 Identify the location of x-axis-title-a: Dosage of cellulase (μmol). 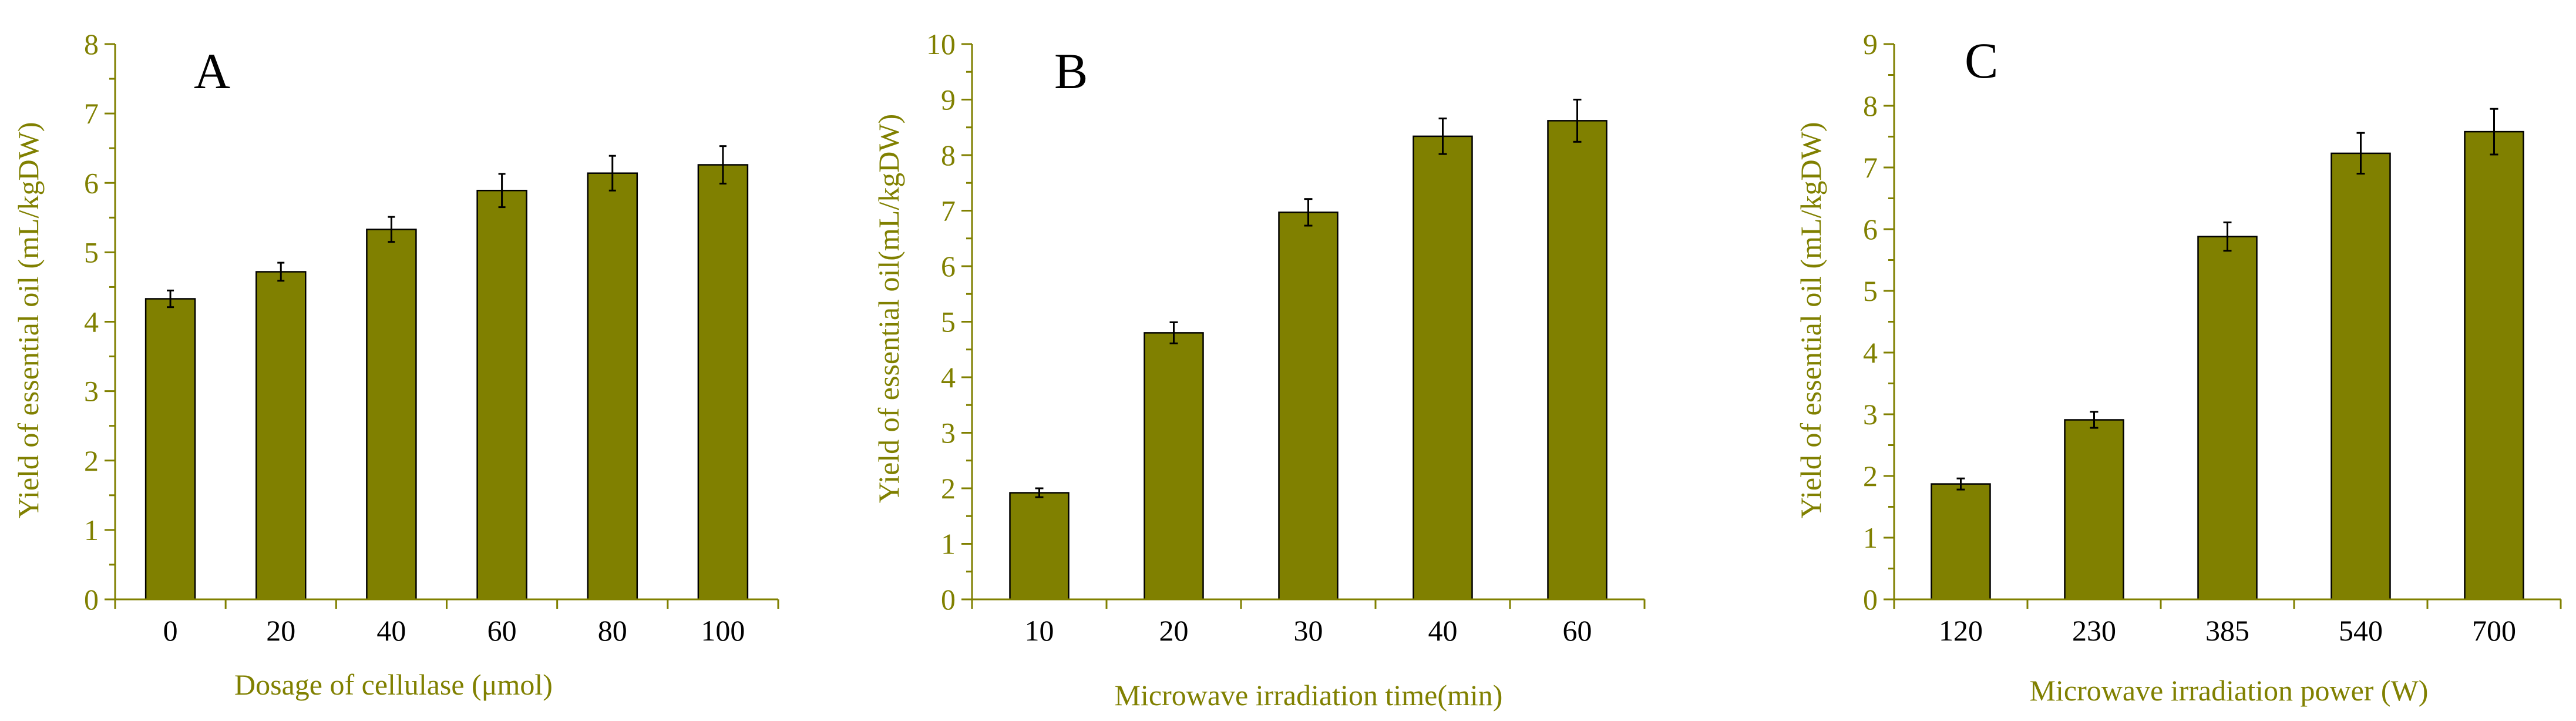
(394, 684).